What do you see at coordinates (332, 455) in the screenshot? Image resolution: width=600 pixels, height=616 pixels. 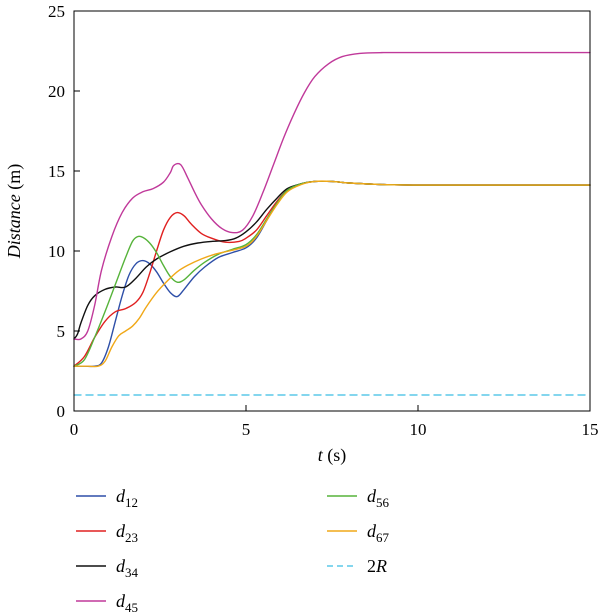 I see `x-axis-label: t (s)` at bounding box center [332, 455].